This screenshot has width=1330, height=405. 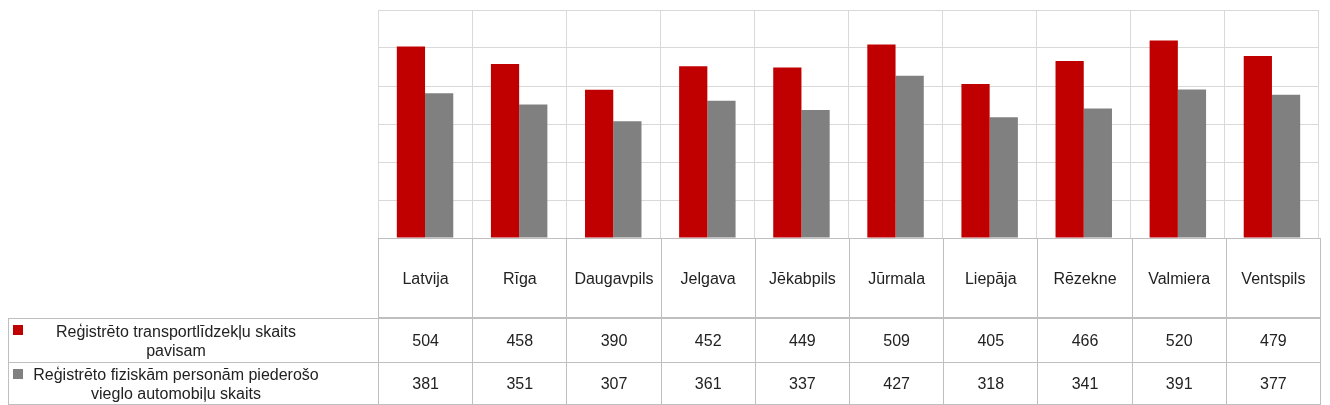 I want to click on x-tick-label: Jēkabpils, so click(x=802, y=278).